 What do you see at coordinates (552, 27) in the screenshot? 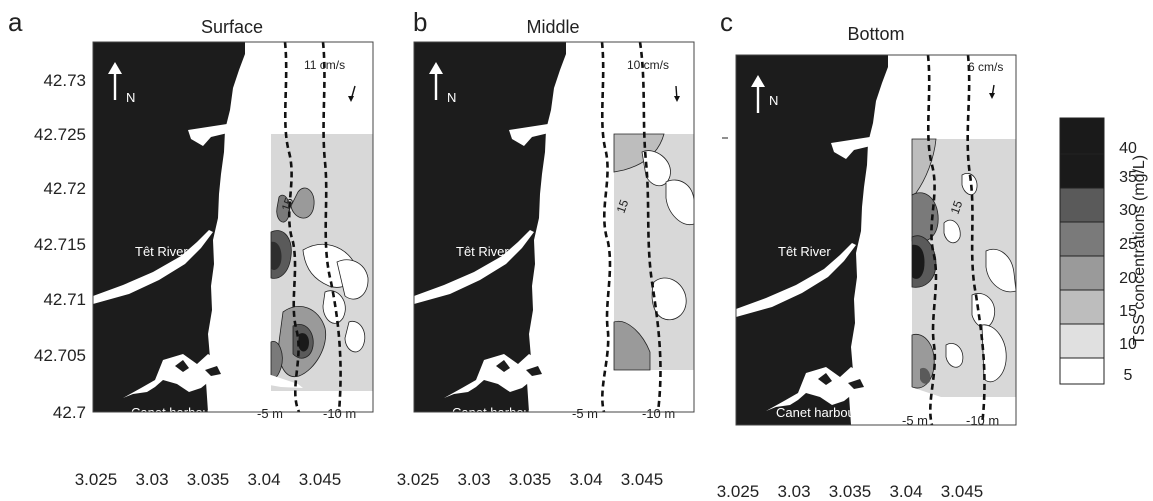
I see `panel-title-b: Middle` at bounding box center [552, 27].